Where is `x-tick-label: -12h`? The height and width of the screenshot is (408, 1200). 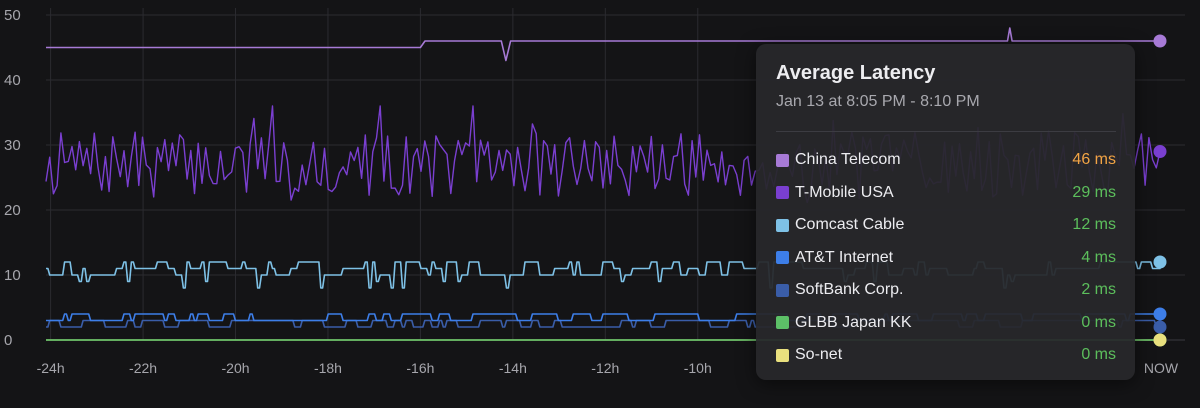
x-tick-label: -12h is located at coordinates (605, 368).